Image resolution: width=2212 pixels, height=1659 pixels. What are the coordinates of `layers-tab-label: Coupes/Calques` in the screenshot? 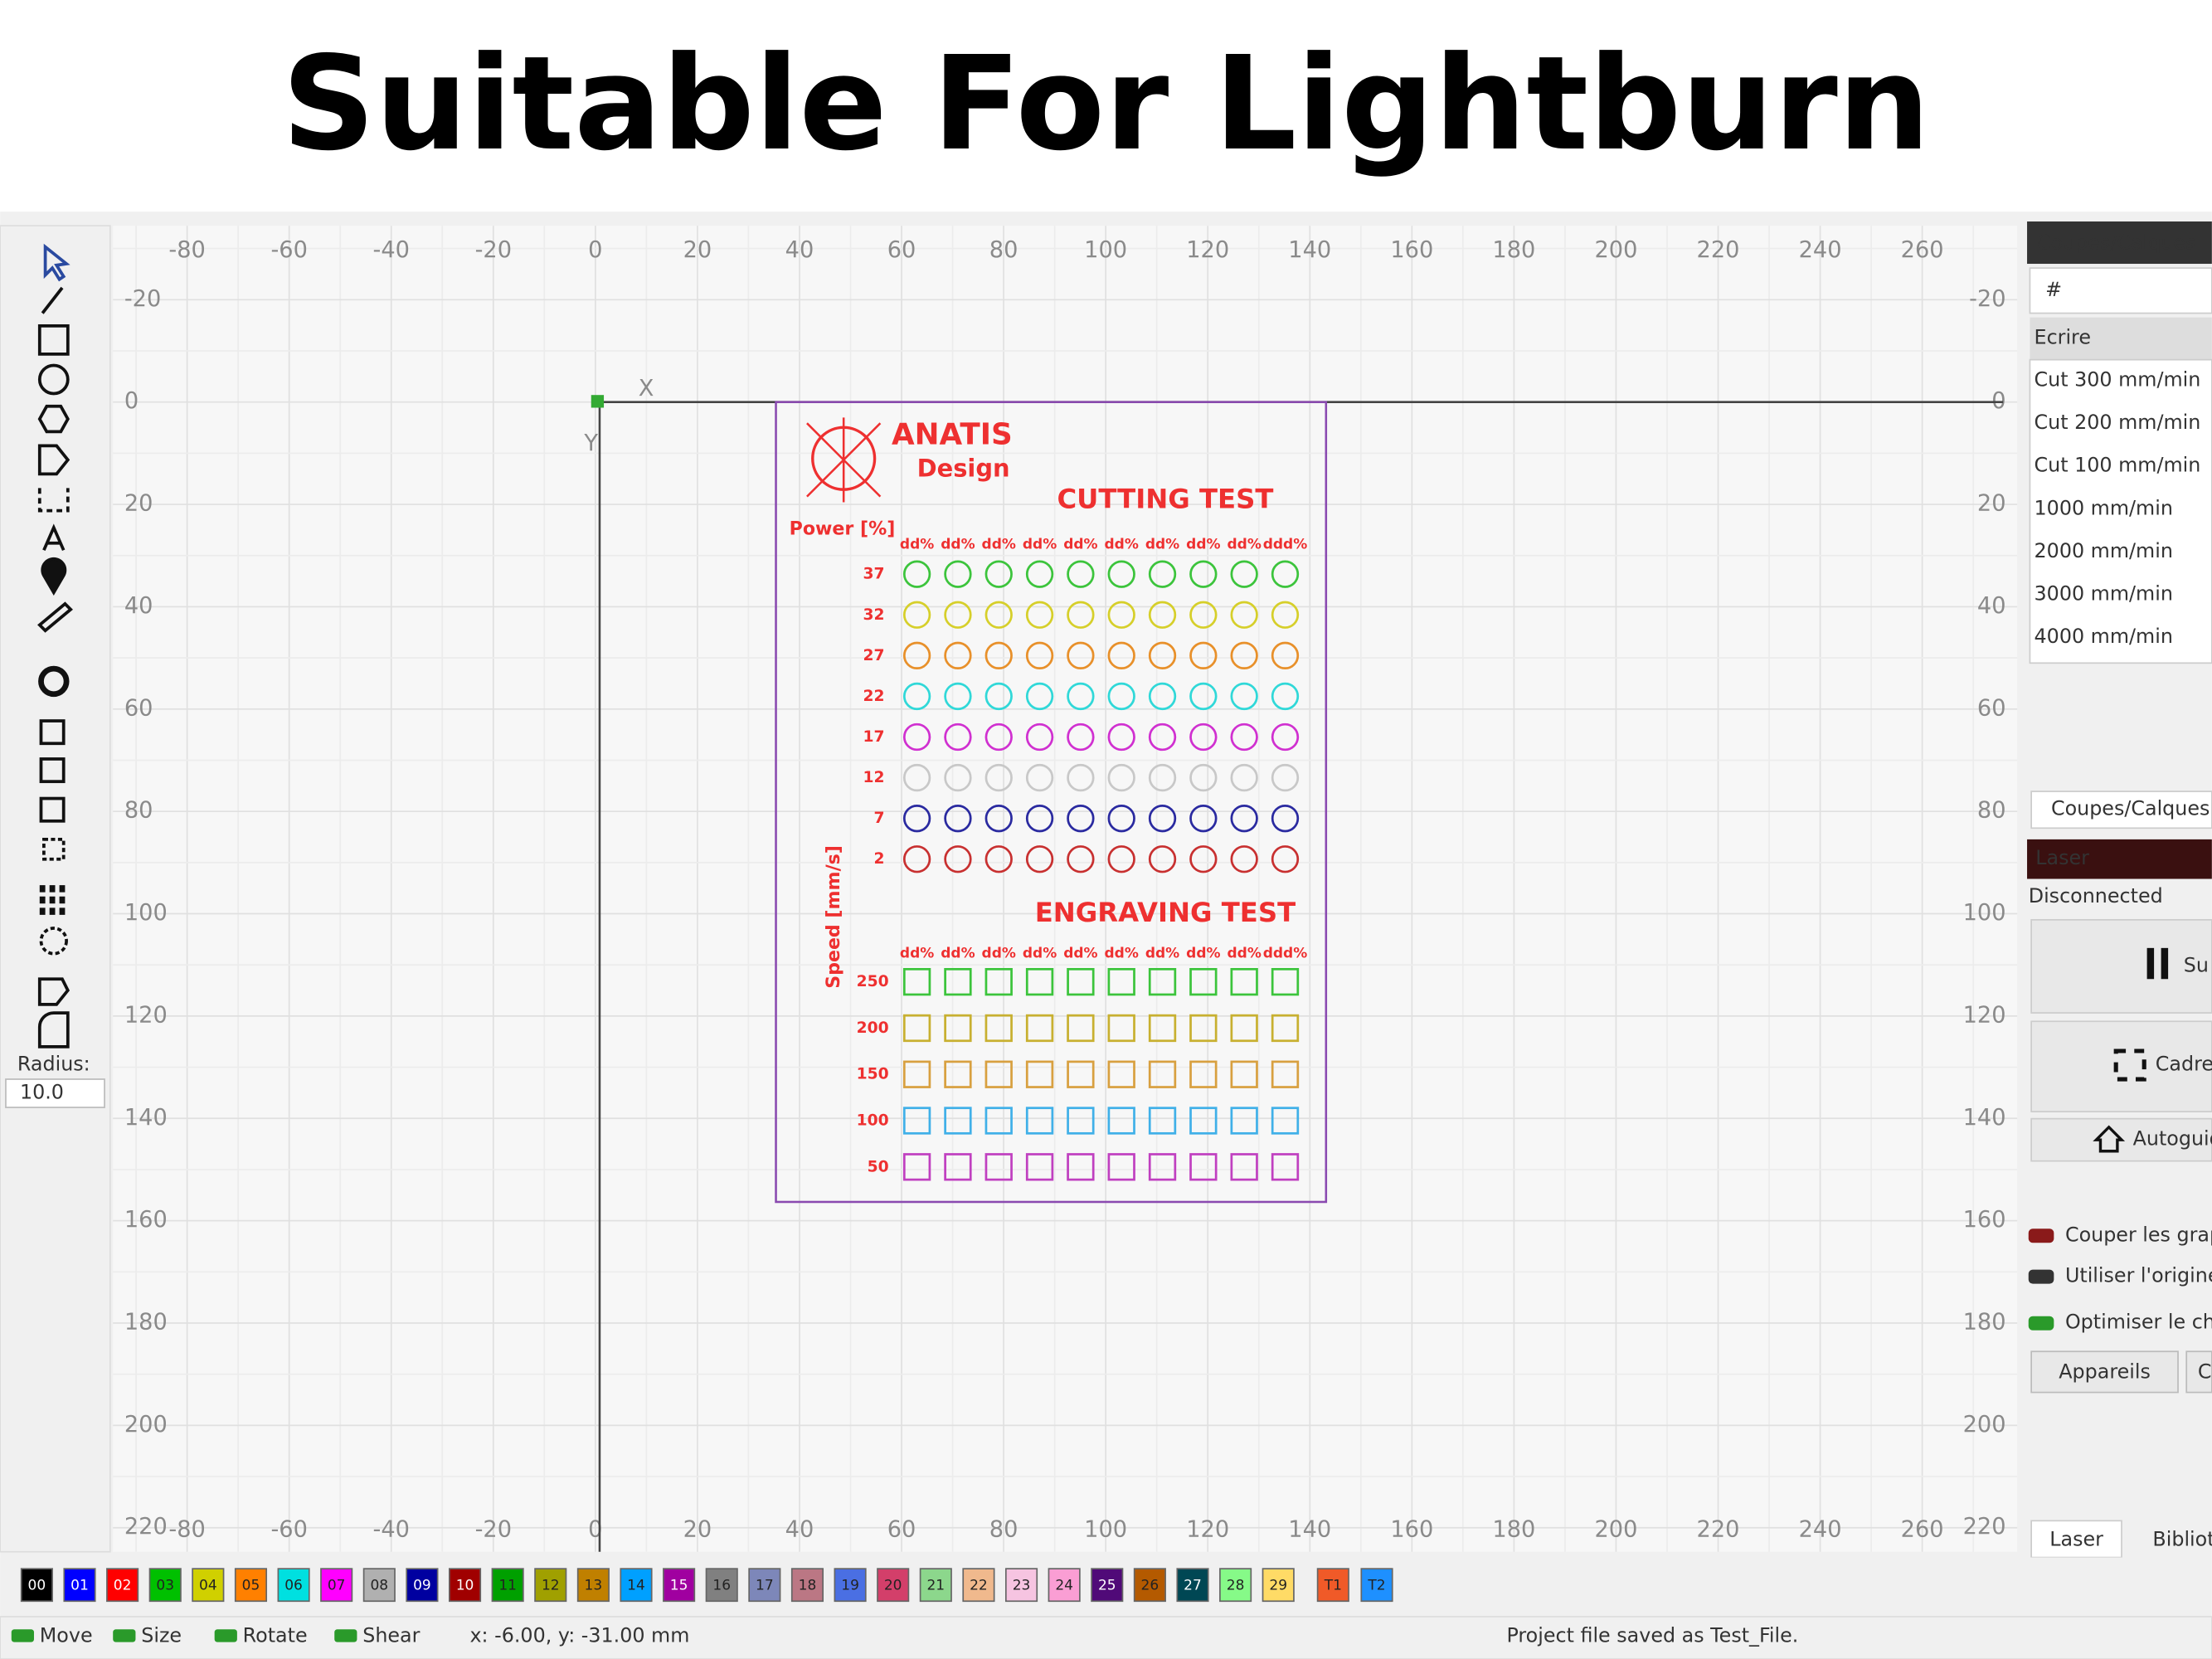 It's located at (2130, 808).